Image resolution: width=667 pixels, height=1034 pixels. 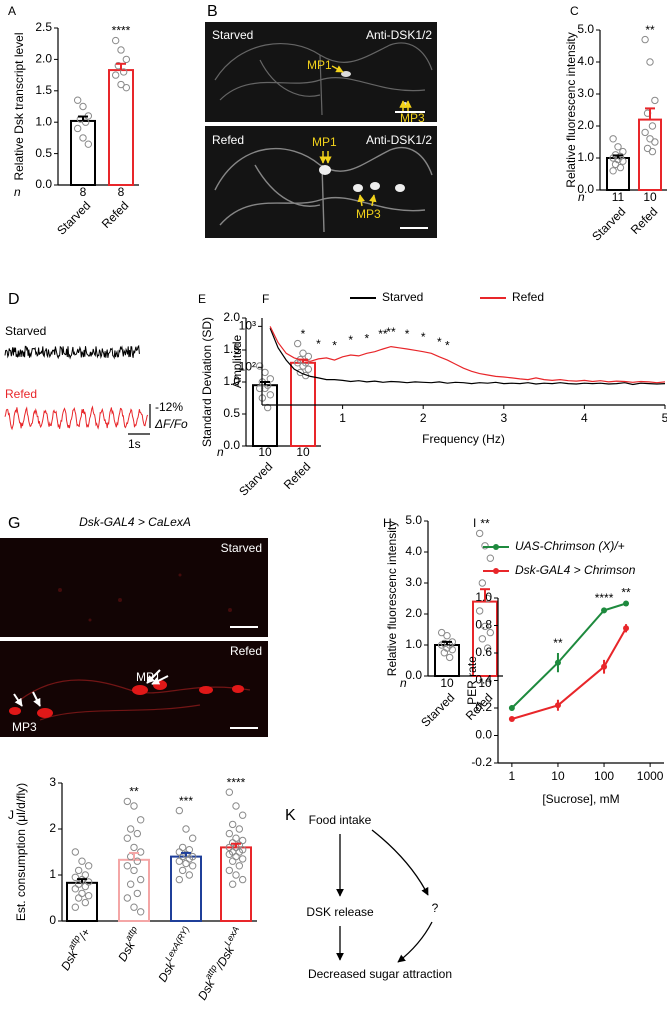 I want to click on scale-label: ΔF/Fo, so click(x=171, y=424).